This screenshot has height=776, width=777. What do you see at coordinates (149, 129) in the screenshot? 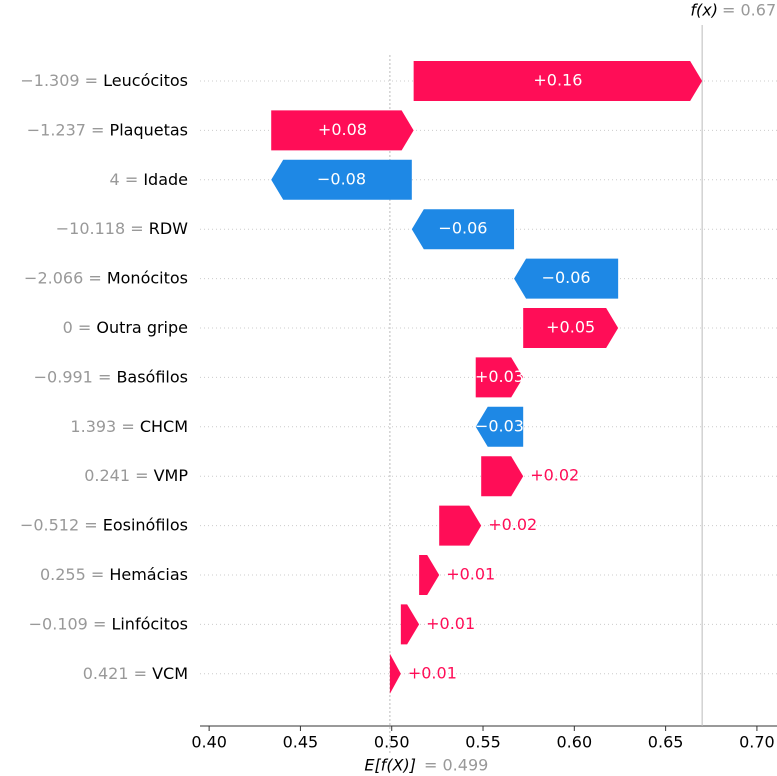
I see `feature-name: Plaquetas` at bounding box center [149, 129].